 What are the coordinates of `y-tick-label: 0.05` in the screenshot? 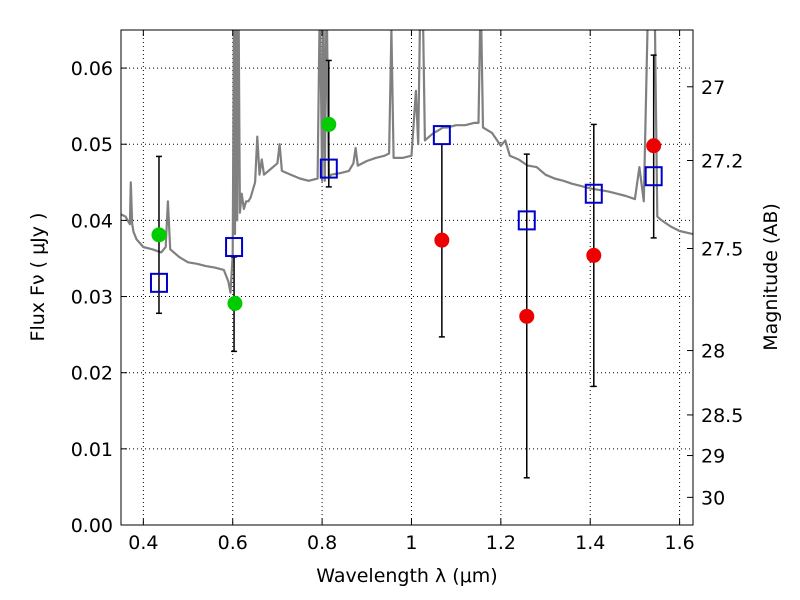 It's located at (92, 145).